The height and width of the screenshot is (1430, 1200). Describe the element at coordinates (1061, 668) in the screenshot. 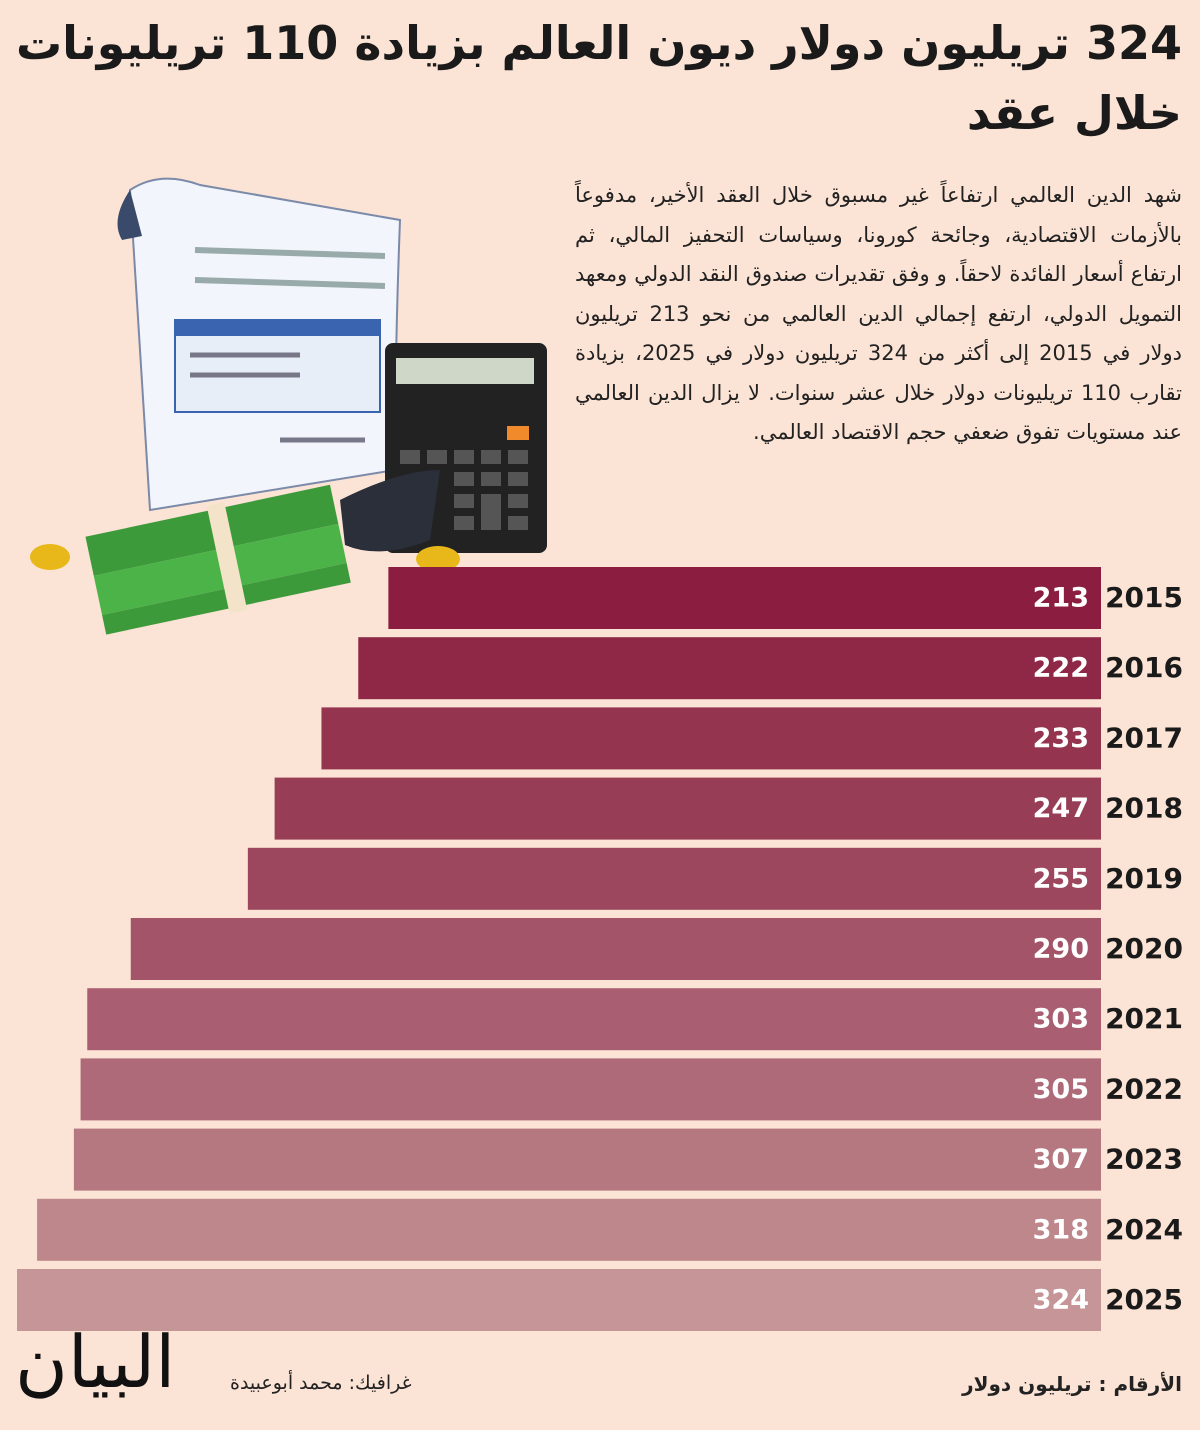

I see `value-label: 222` at that location.